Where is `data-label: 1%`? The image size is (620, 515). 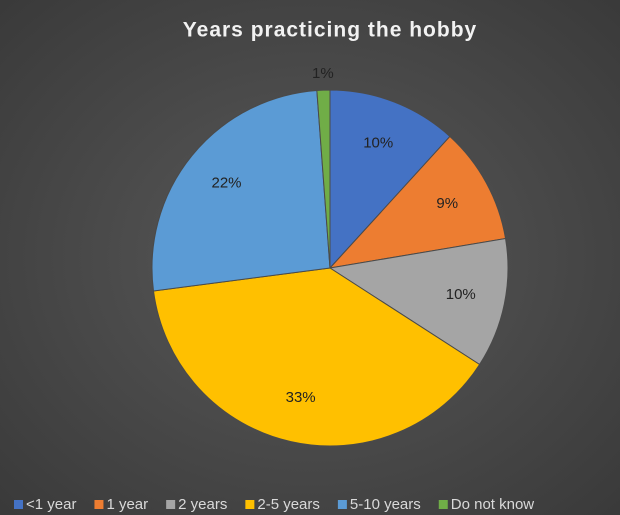
data-label: 1% is located at coordinates (323, 73).